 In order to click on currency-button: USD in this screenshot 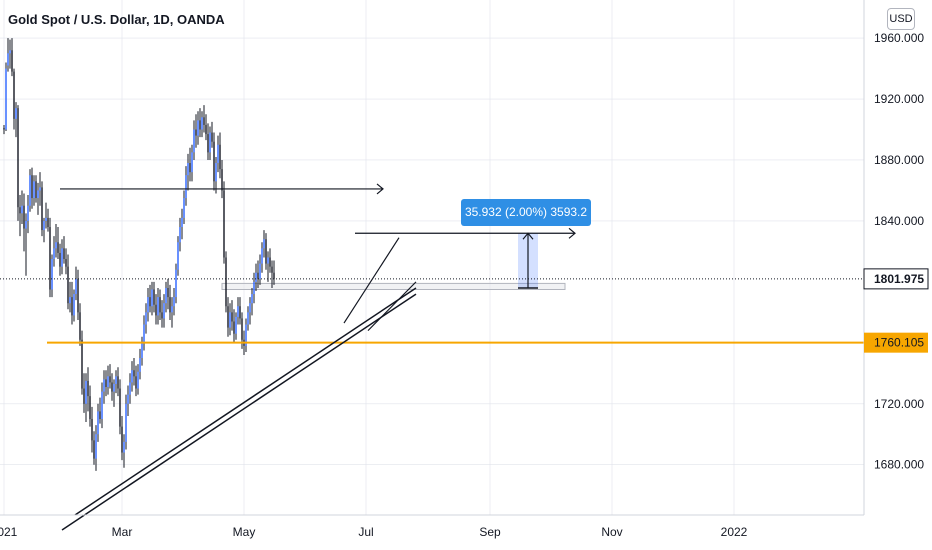, I will do `click(901, 19)`.